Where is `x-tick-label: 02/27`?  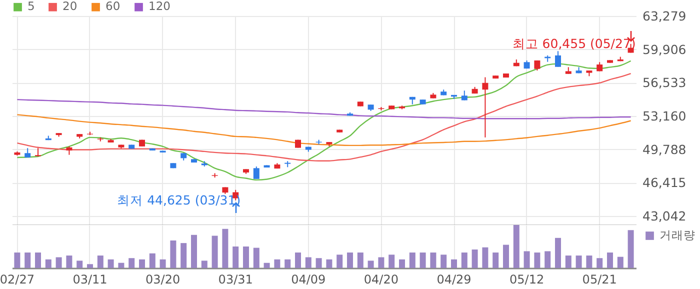 x-tick-label: 02/27 is located at coordinates (17, 279).